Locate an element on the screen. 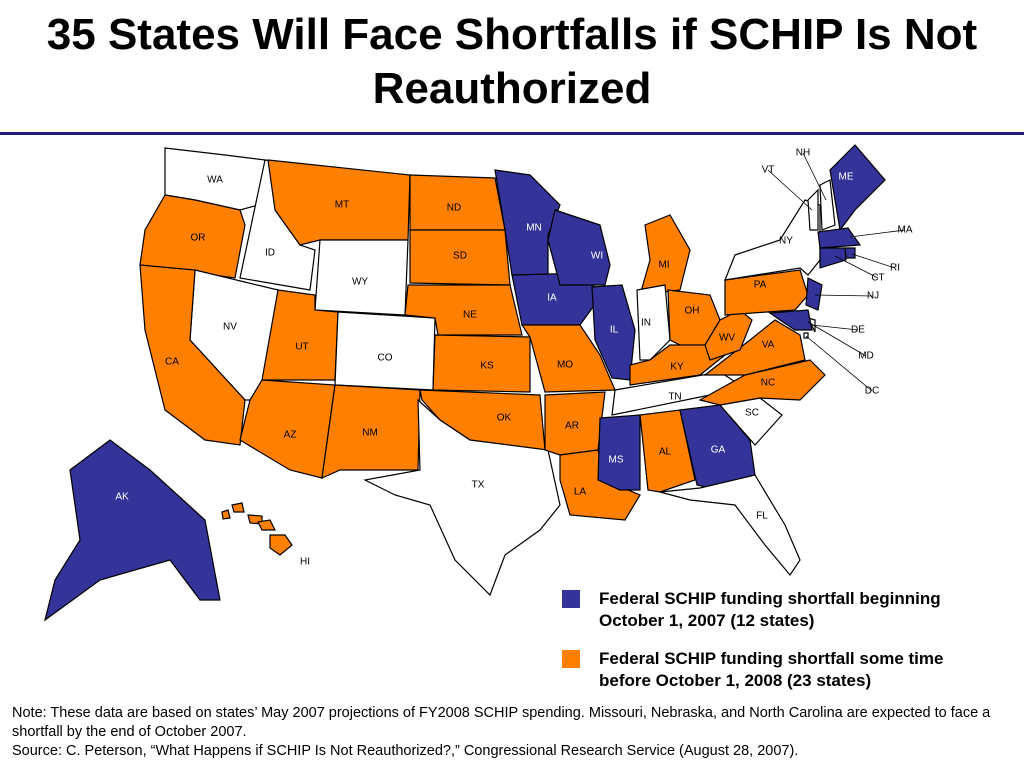  state-label: CO is located at coordinates (385, 358).